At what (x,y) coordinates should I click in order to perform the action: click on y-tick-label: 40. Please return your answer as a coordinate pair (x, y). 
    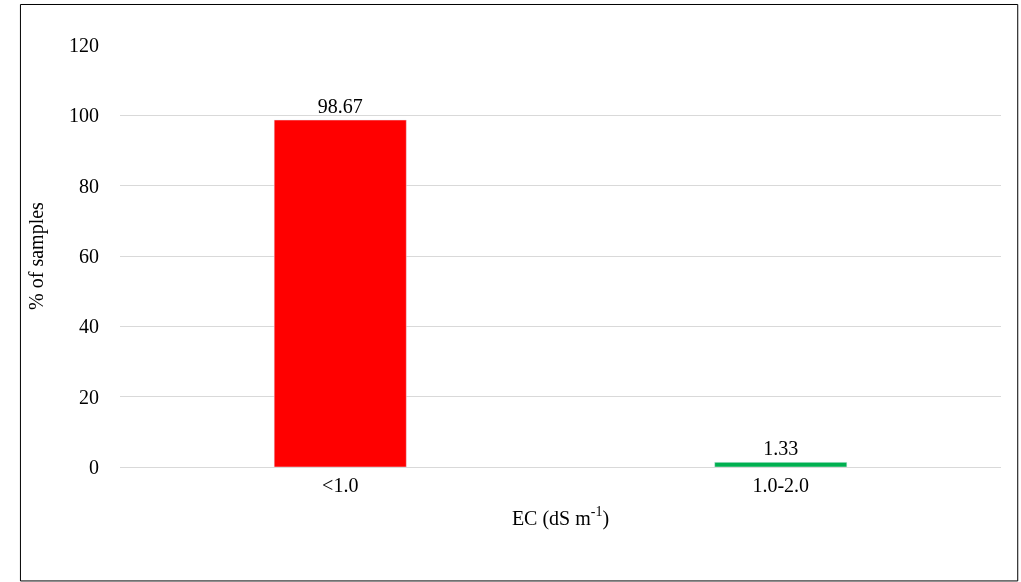
    Looking at the image, I should click on (89, 326).